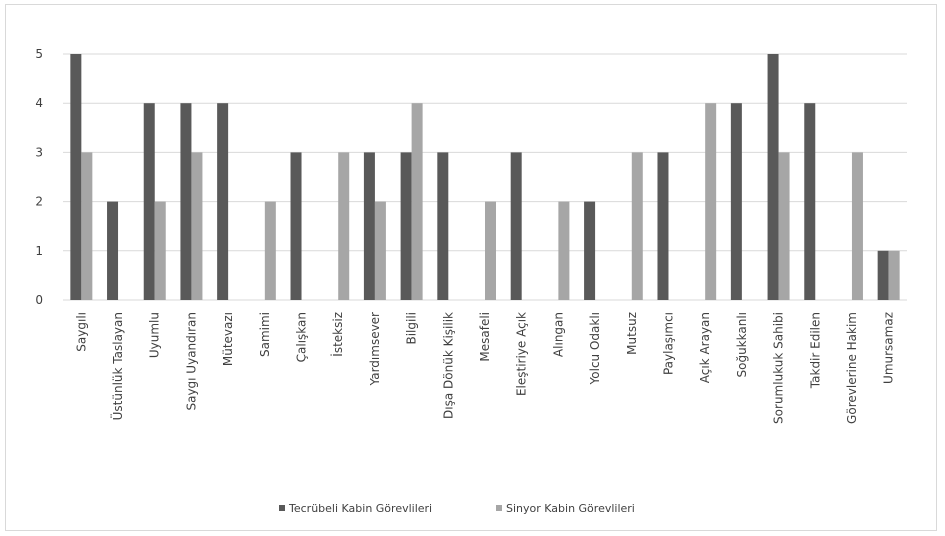 The width and height of the screenshot is (945, 536). What do you see at coordinates (815, 350) in the screenshot?
I see `category-label: Takdir Edilen` at bounding box center [815, 350].